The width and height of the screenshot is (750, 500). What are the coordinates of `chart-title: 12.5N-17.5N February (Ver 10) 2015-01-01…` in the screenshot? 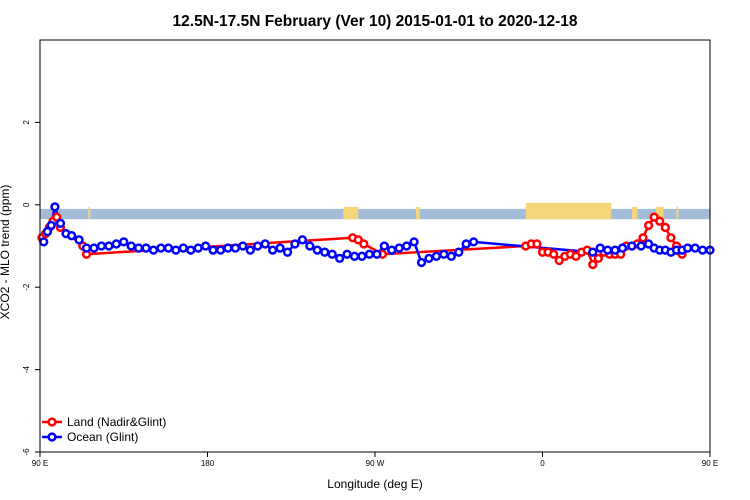 It's located at (375, 21).